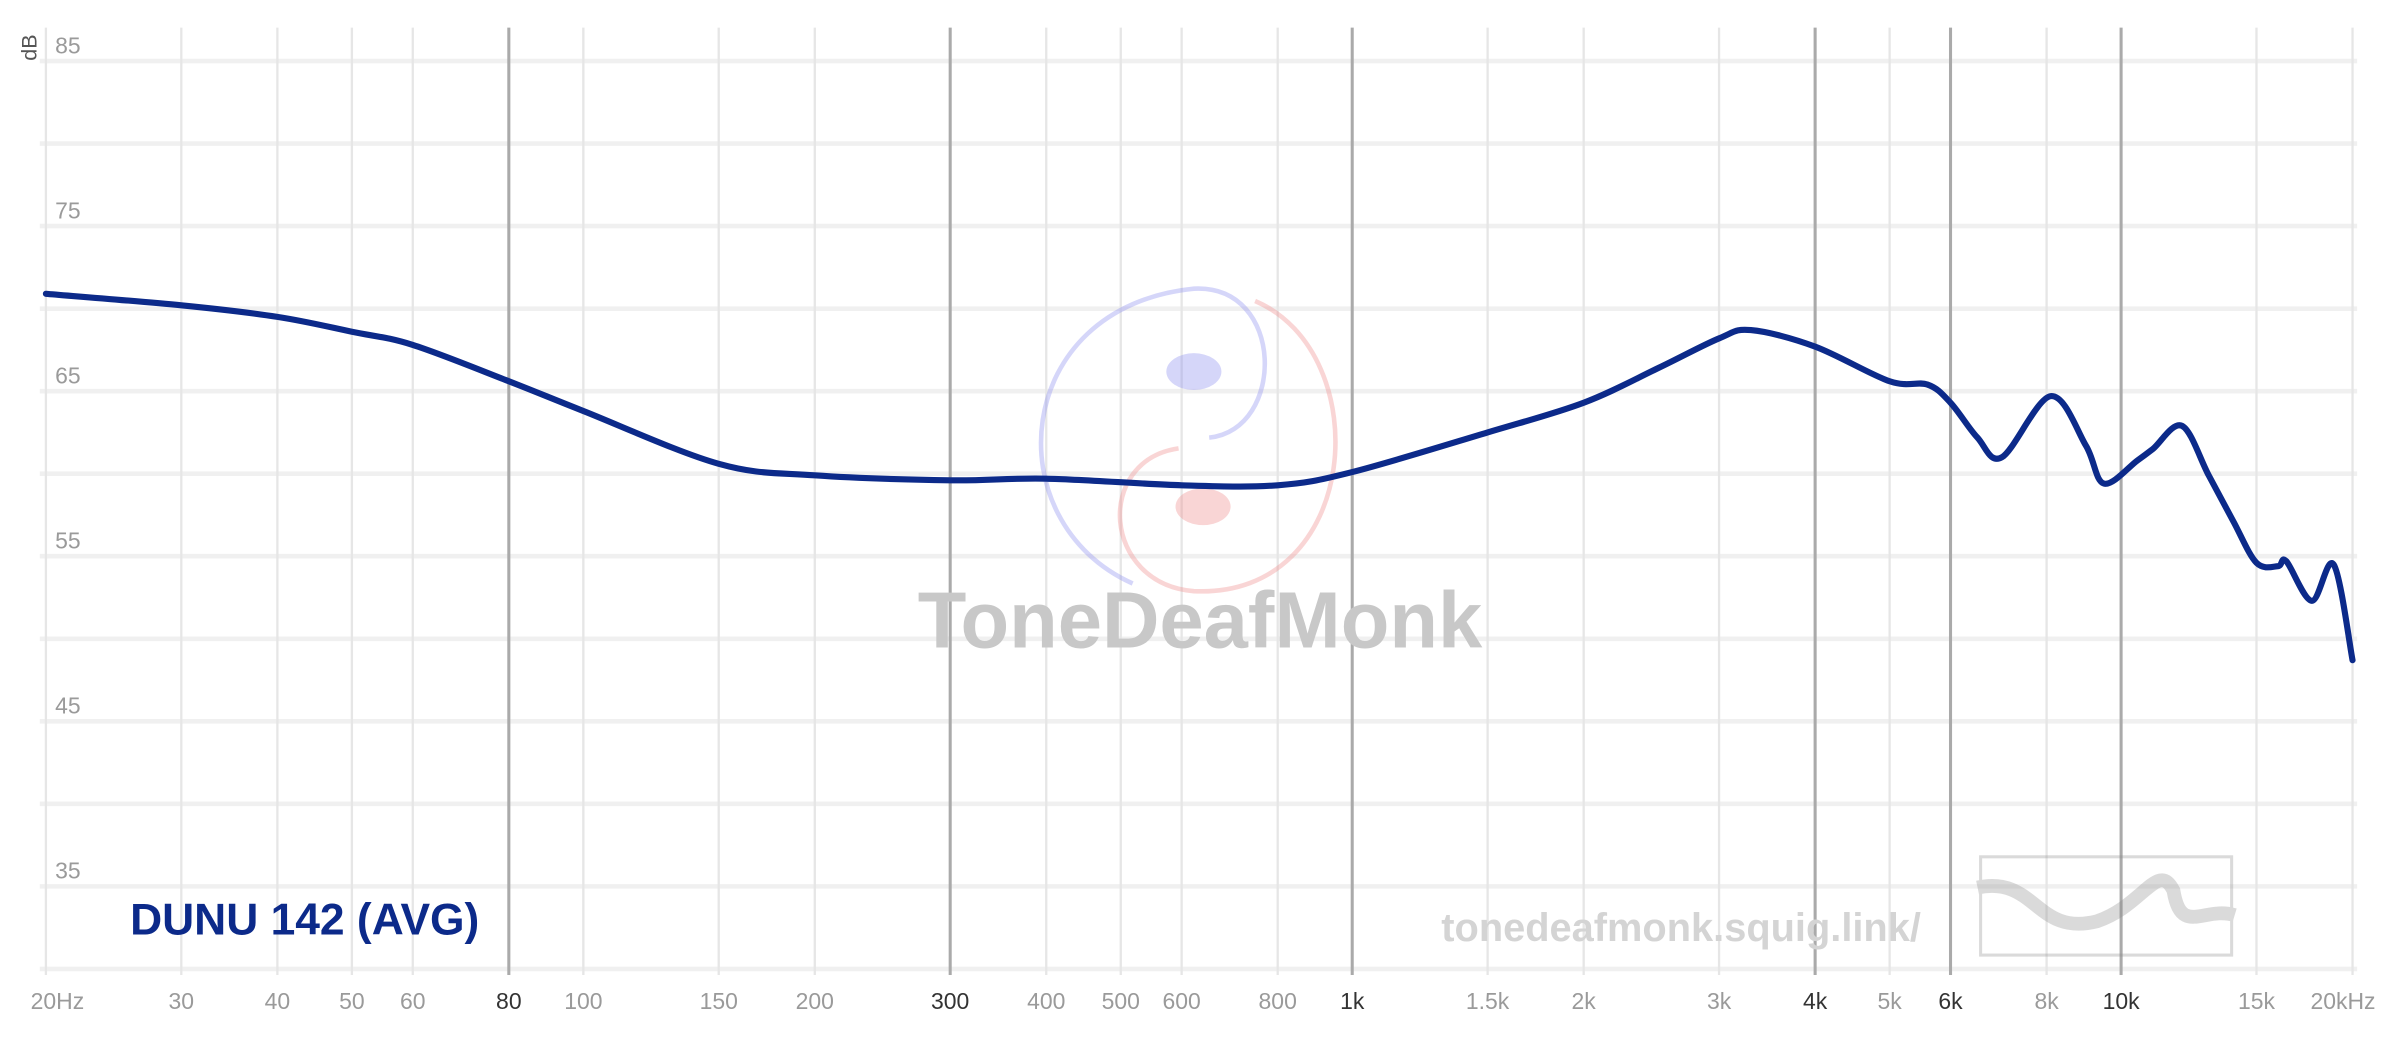 Image resolution: width=2400 pixels, height=1038 pixels. I want to click on x-tick-label: 3k, so click(1719, 1001).